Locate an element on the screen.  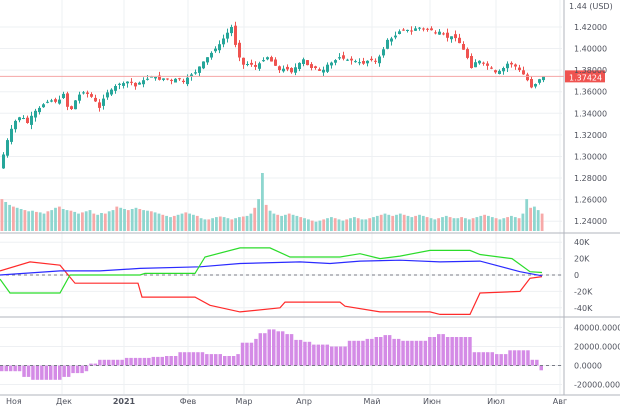
price-tick-label: 1.34000 is located at coordinates (590, 113).